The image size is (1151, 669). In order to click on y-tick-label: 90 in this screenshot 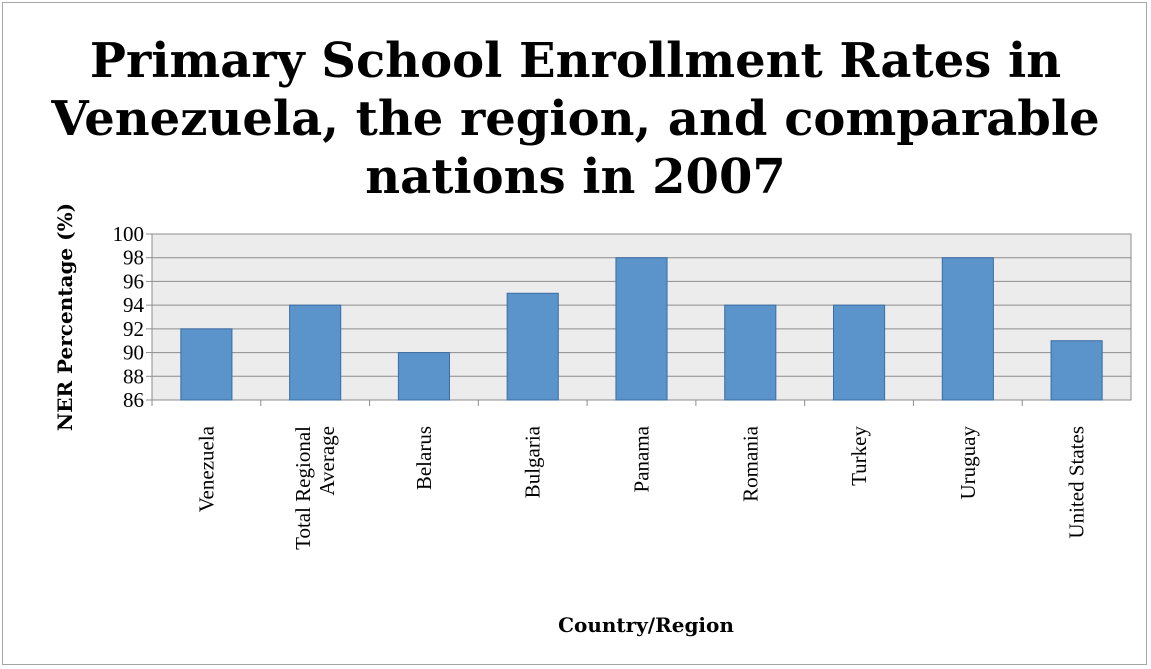, I will do `click(133, 353)`.